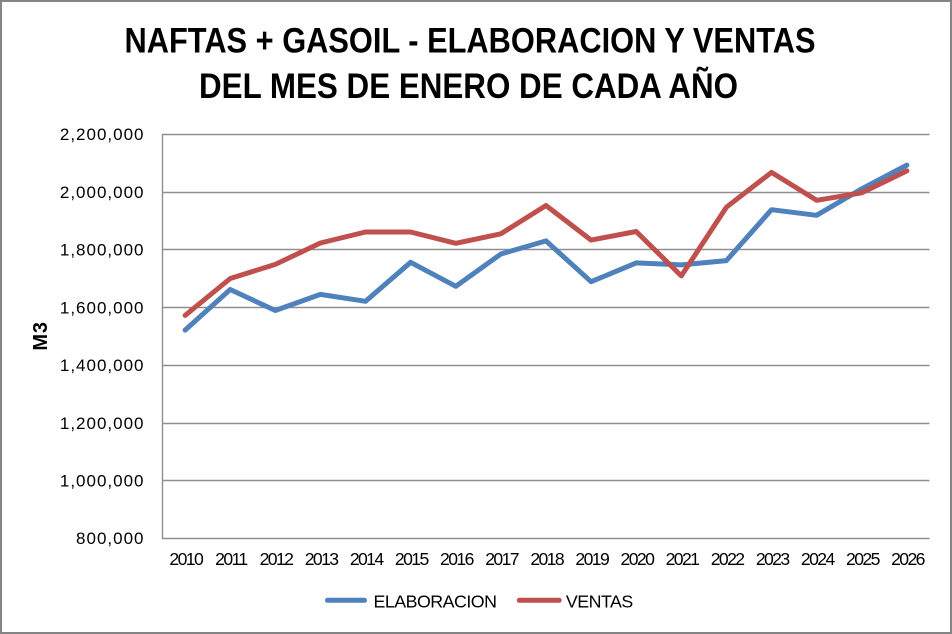 This screenshot has width=952, height=634. I want to click on svg-text: 2018, so click(547, 559).